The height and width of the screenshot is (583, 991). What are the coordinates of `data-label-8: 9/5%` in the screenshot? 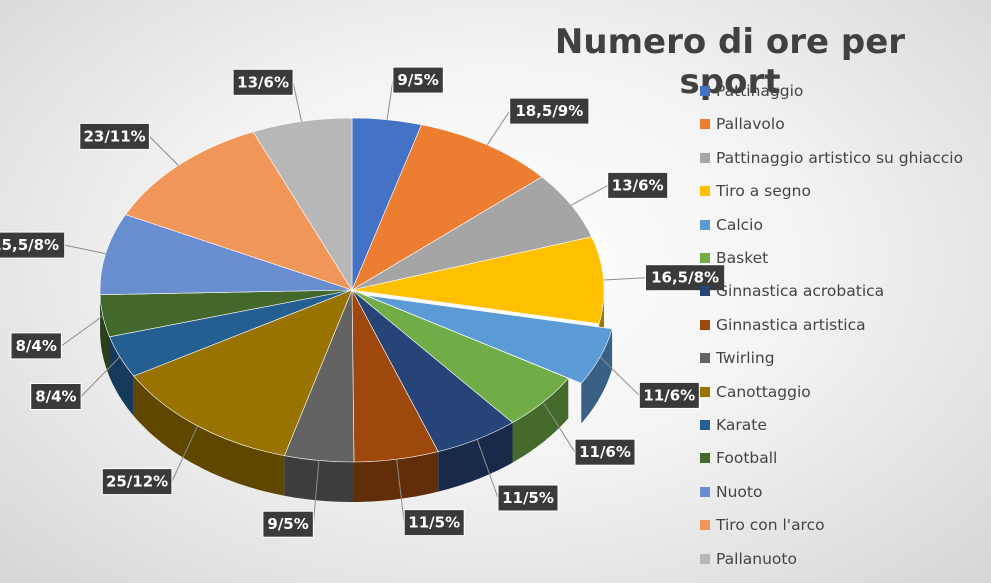 It's located at (287, 524).